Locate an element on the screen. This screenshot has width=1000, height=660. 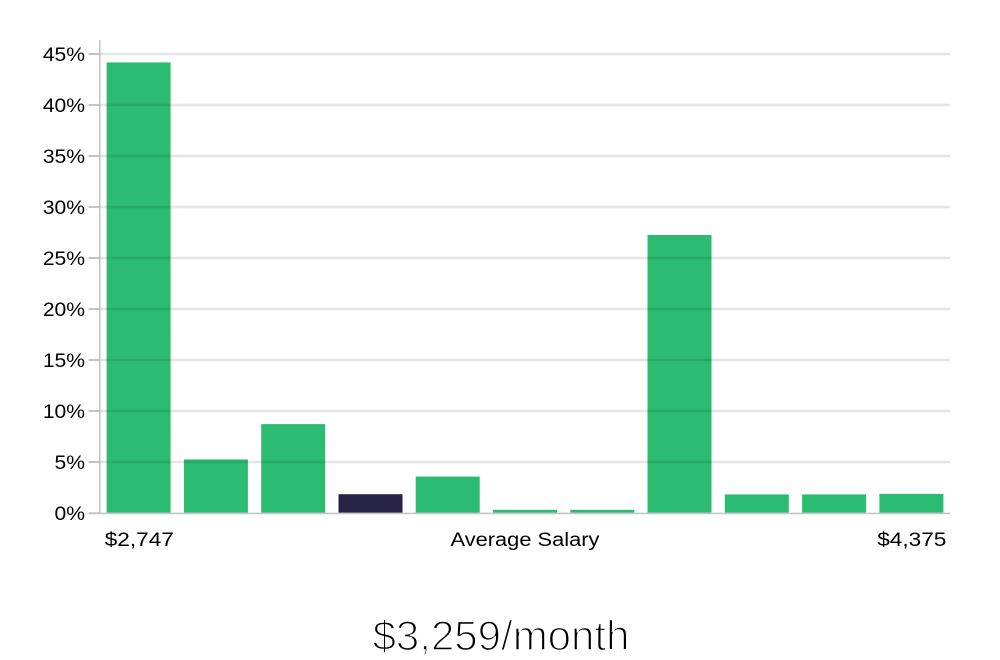
svg-text: 30% is located at coordinates (64, 208).